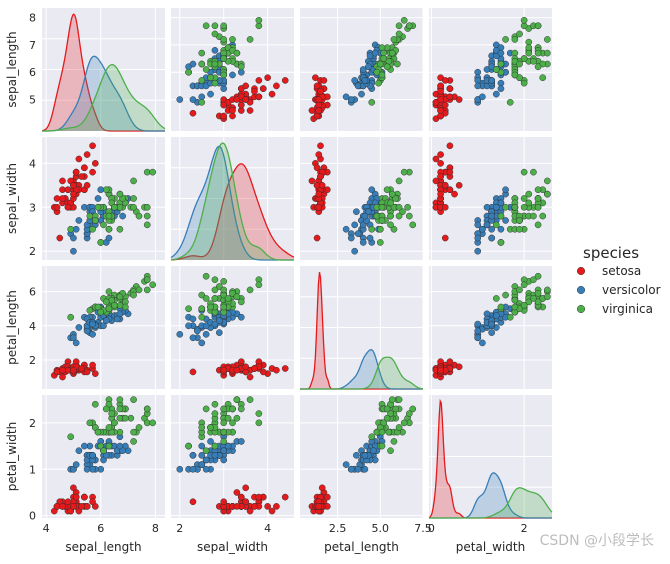 The width and height of the screenshot is (670, 564). What do you see at coordinates (491, 503) in the screenshot?
I see `kde-line-virginica` at bounding box center [491, 503].